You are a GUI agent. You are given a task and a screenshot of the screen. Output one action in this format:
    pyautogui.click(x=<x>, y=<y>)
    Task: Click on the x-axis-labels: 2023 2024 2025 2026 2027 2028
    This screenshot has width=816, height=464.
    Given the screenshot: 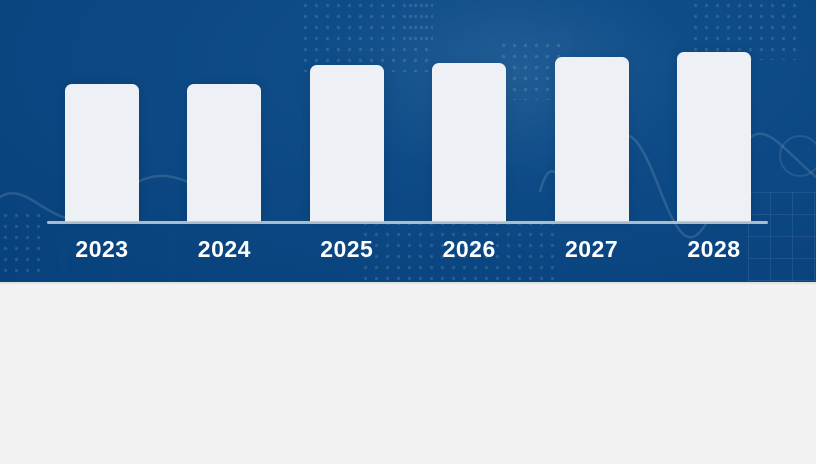 What is the action you would take?
    pyautogui.click(x=408, y=249)
    